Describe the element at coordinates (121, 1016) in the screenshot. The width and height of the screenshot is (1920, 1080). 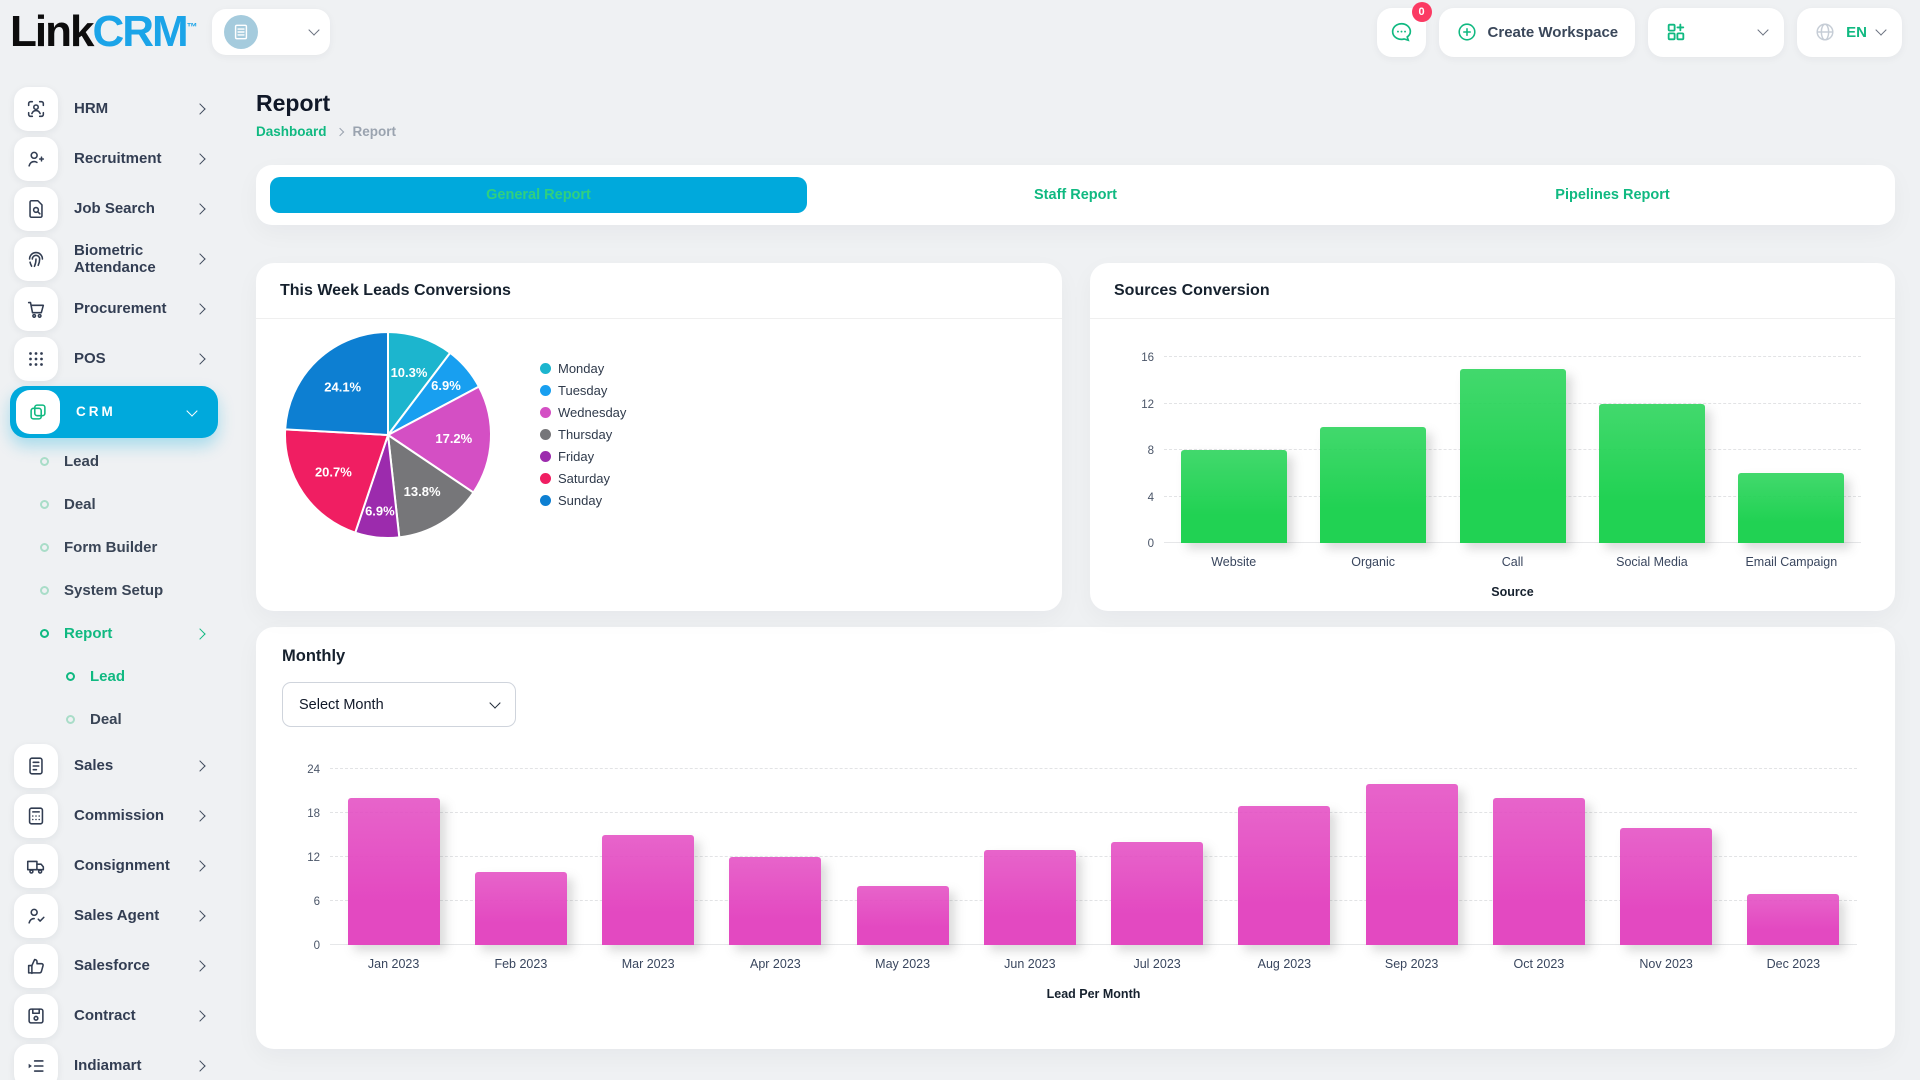
I see `sidebar-item-contract: Contract` at that location.